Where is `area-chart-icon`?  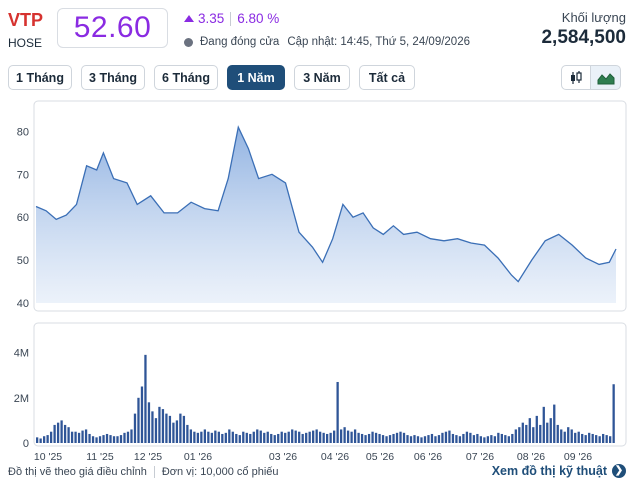 area-chart-icon is located at coordinates (605, 78).